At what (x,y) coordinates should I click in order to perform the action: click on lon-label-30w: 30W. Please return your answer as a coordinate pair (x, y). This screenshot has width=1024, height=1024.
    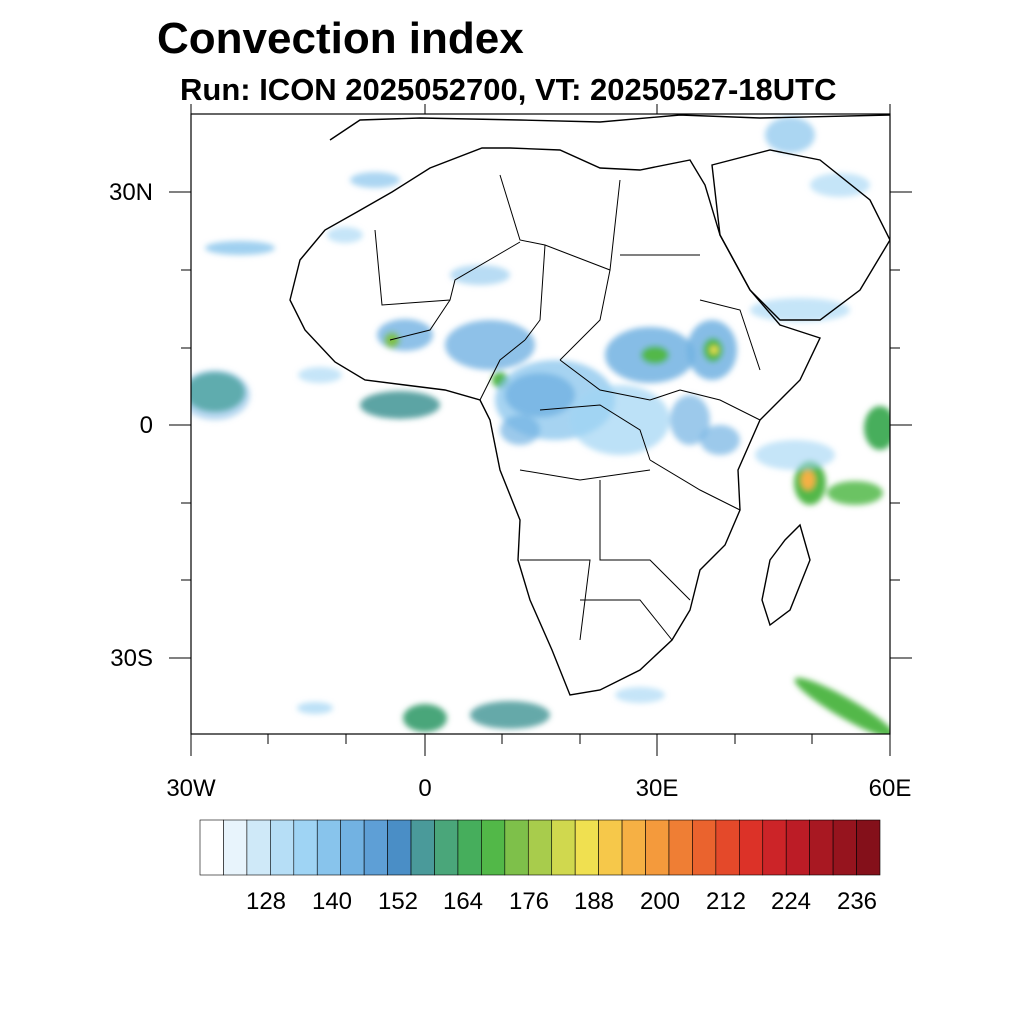
    Looking at the image, I should click on (191, 788).